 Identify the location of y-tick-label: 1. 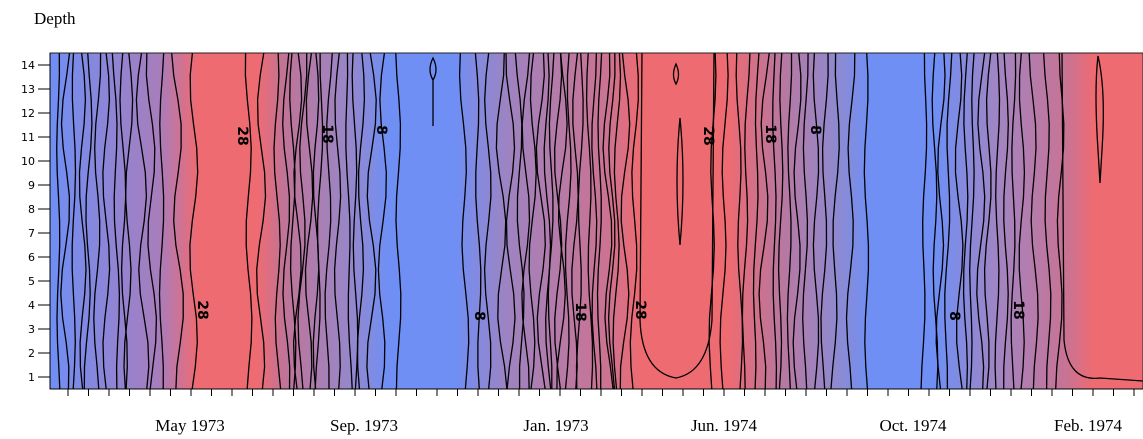
(31, 377).